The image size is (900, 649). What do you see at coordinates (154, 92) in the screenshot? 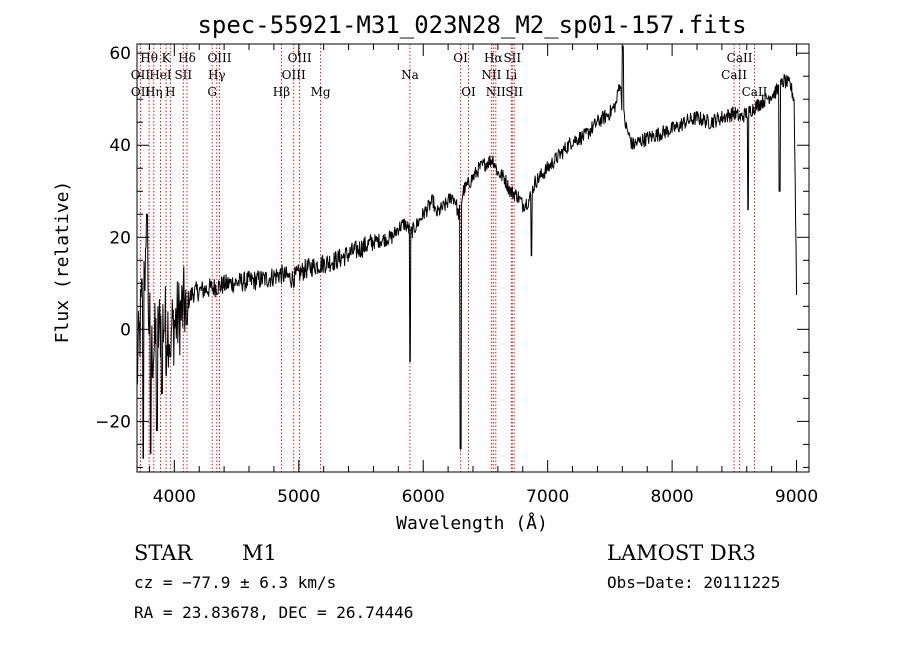
I see `emission-line-label: Hη` at bounding box center [154, 92].